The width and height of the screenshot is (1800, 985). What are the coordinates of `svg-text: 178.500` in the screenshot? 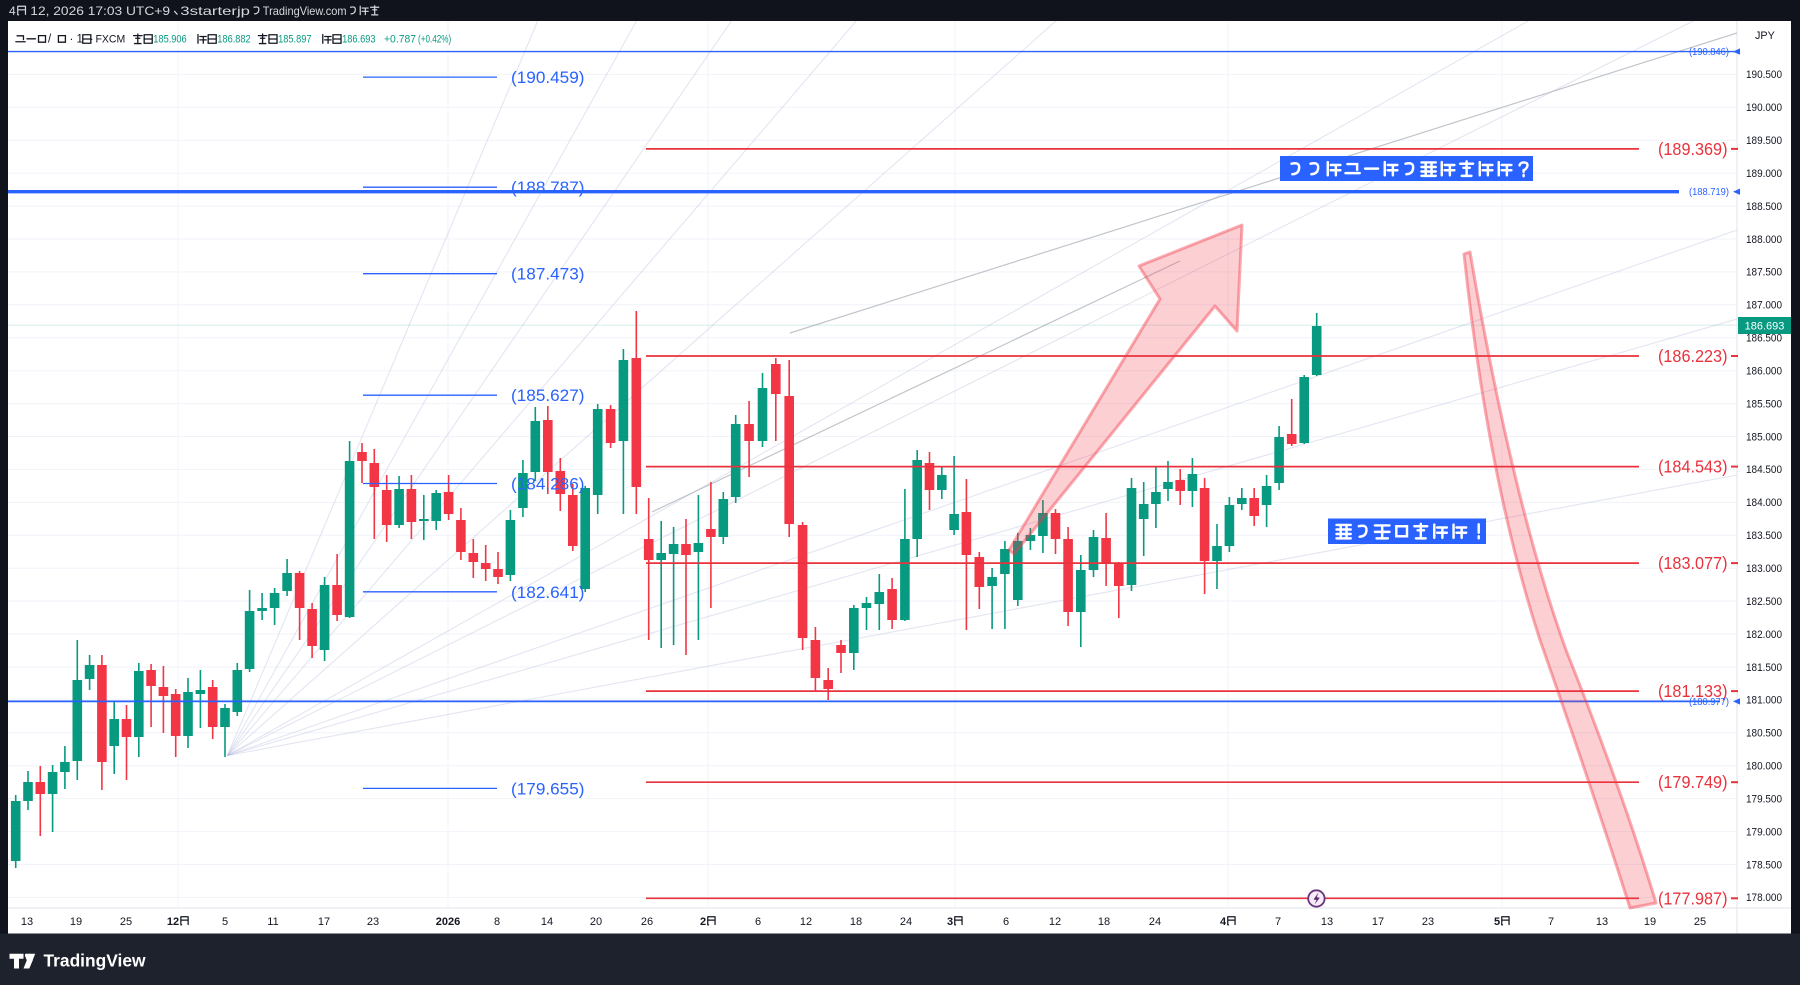 It's located at (1764, 865).